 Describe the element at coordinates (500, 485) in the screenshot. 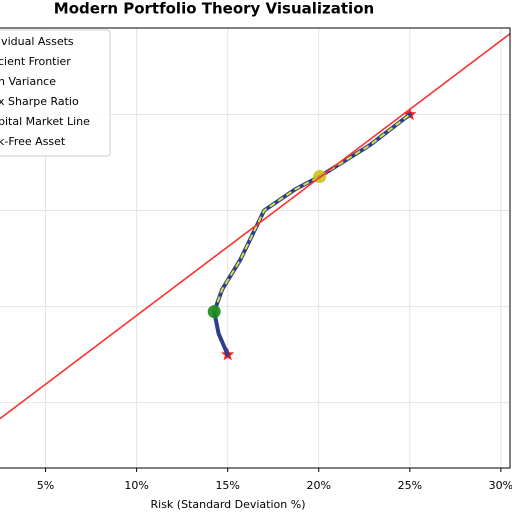

I see `x-tick-label: 30%` at that location.